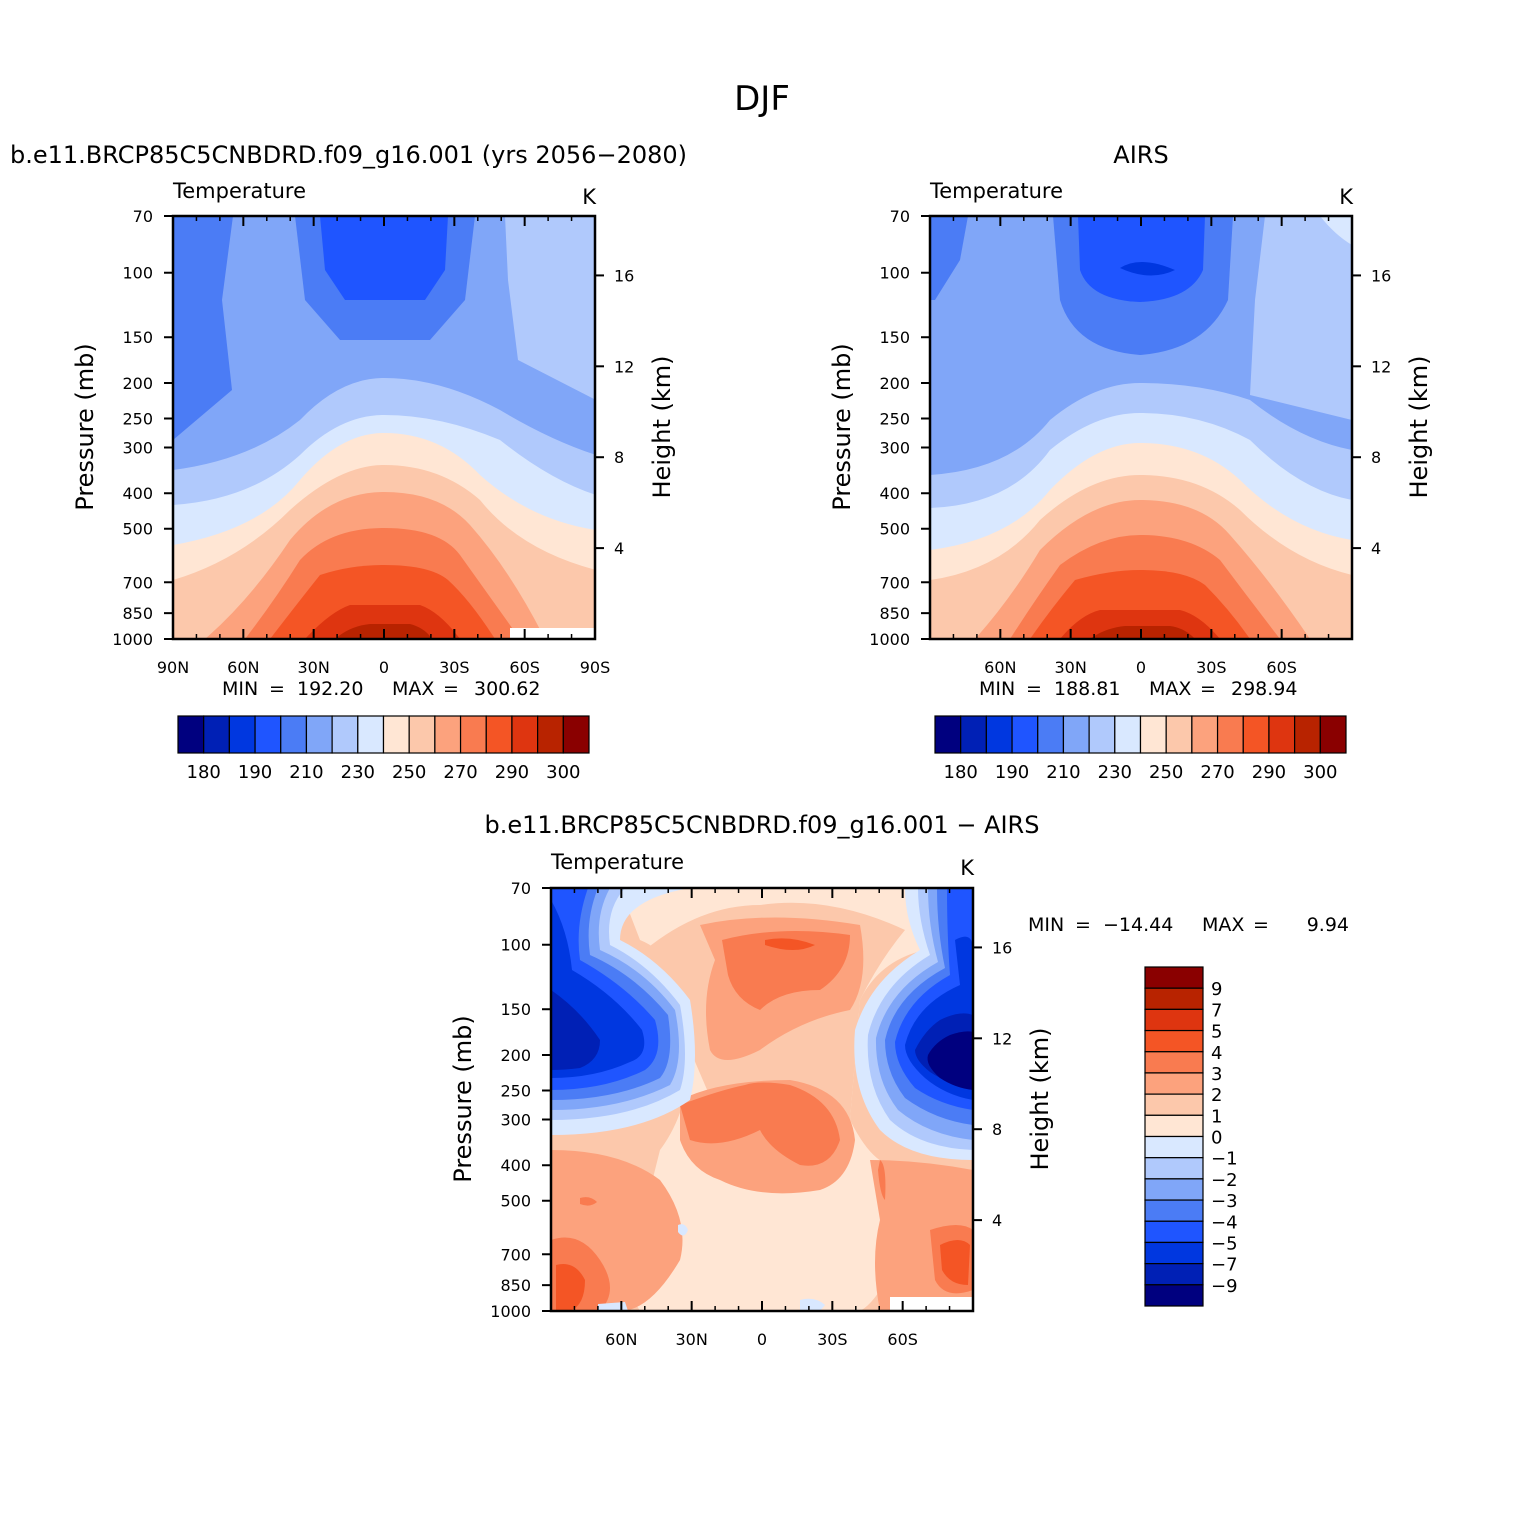 The height and width of the screenshot is (1525, 1525). What do you see at coordinates (358, 772) in the screenshot?
I see `colorbar-label: 230` at bounding box center [358, 772].